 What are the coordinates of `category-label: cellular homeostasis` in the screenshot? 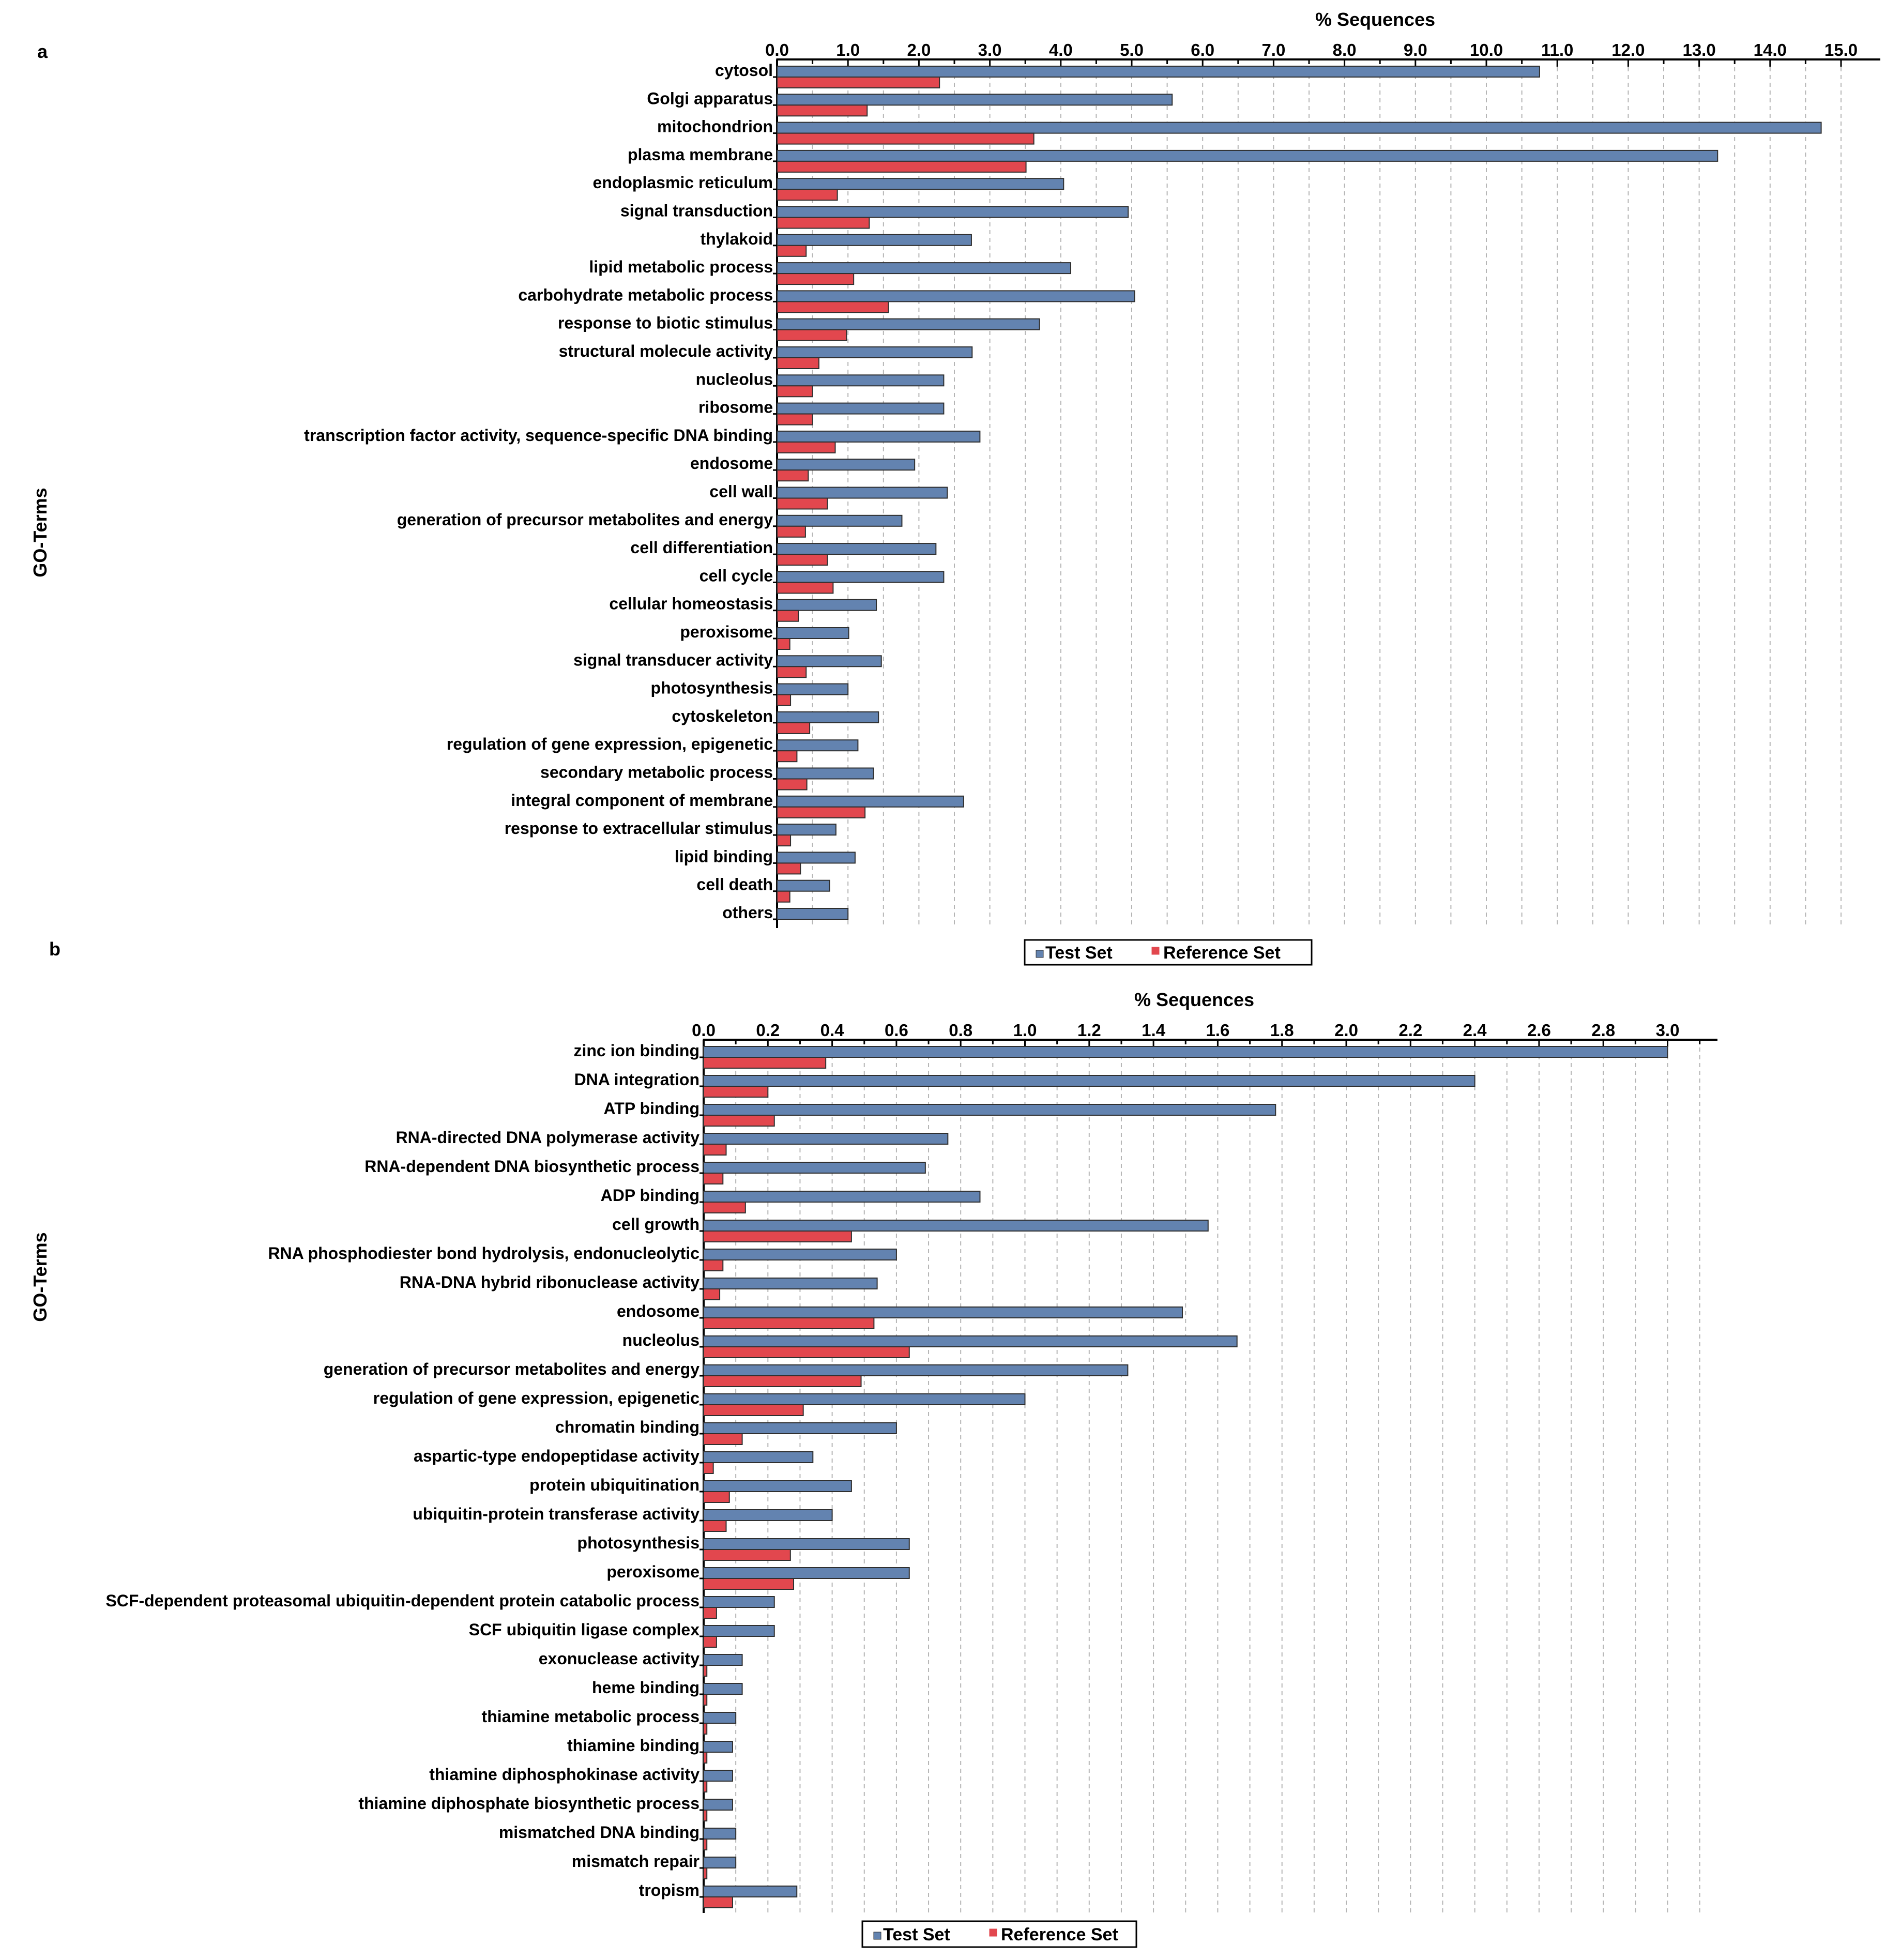 It's located at (691, 604).